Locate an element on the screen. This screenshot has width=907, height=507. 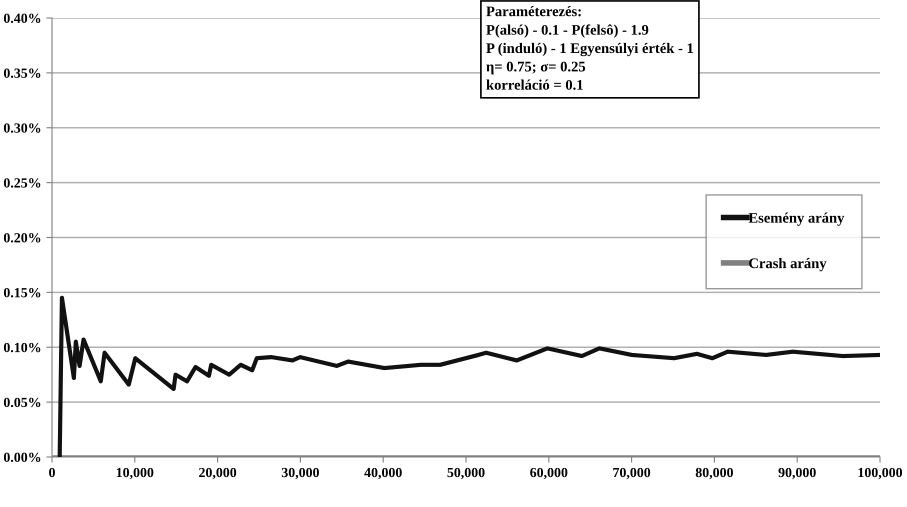
x-tick-label: 80,000 is located at coordinates (714, 474).